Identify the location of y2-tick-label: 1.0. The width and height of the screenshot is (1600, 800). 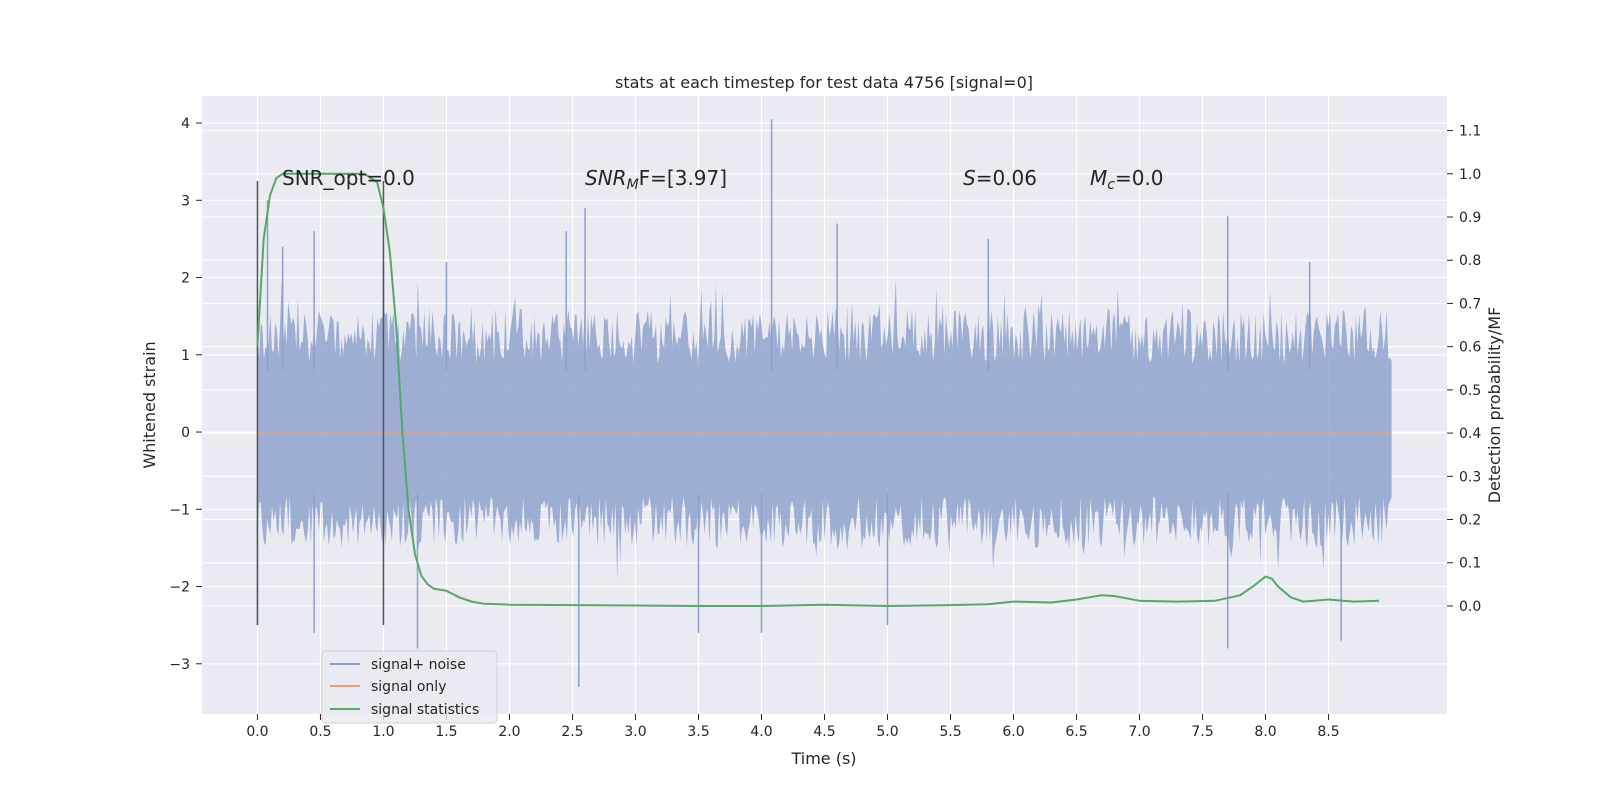
(1470, 175).